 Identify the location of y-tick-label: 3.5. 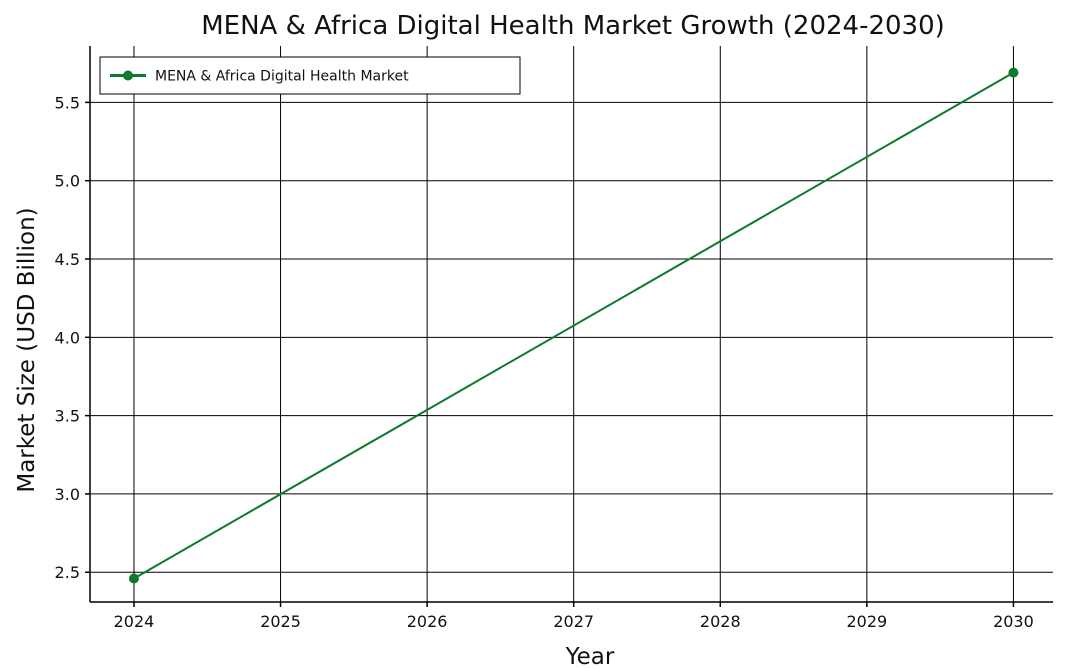
(67, 416).